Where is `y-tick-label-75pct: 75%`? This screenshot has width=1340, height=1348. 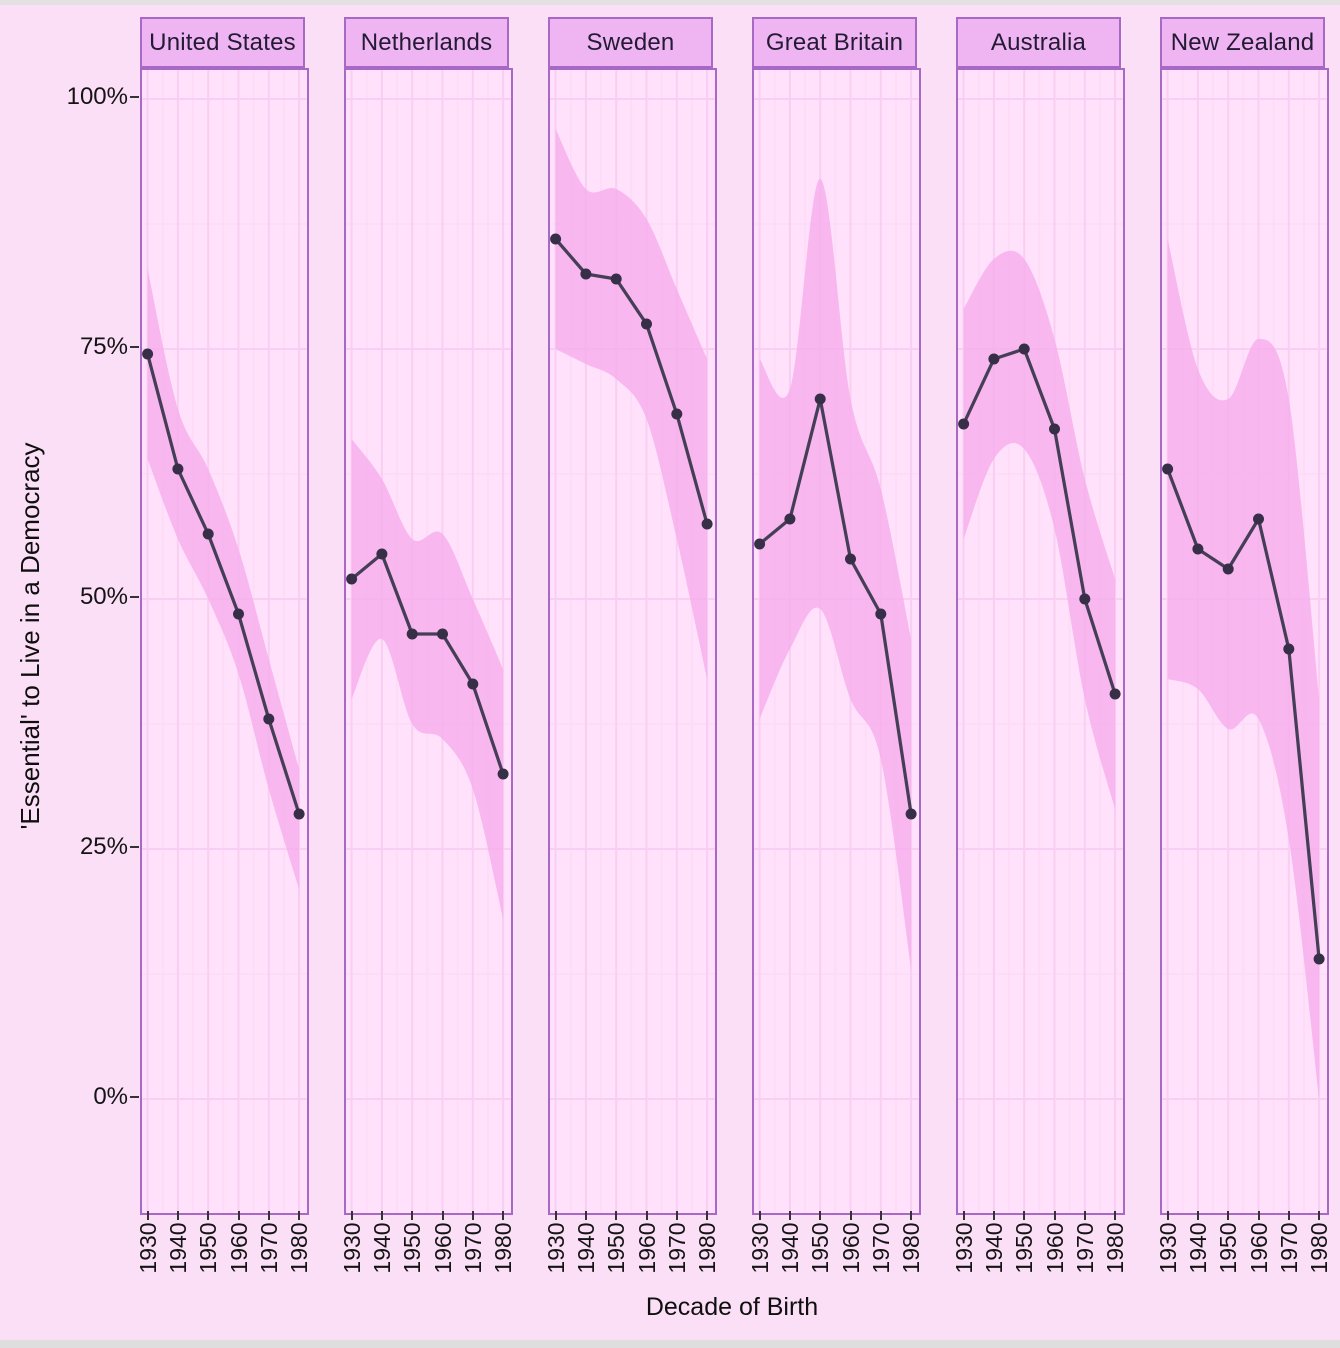 y-tick-label-75pct: 75% is located at coordinates (103, 346).